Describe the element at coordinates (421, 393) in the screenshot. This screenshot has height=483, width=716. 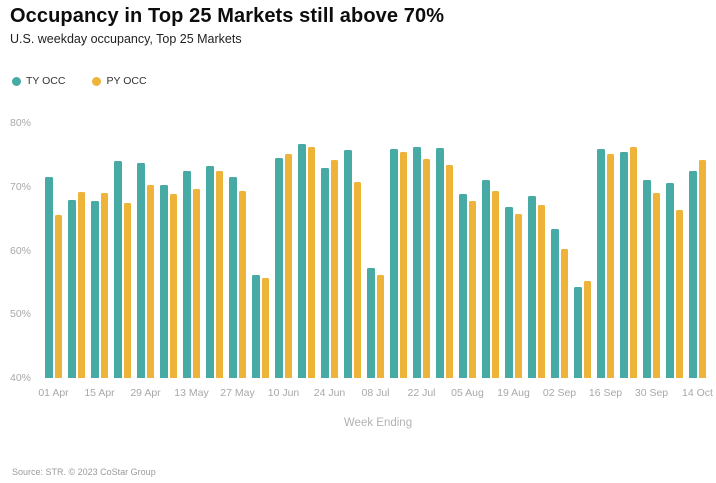
I see `x-axis-tick-label: 22 Jul` at that location.